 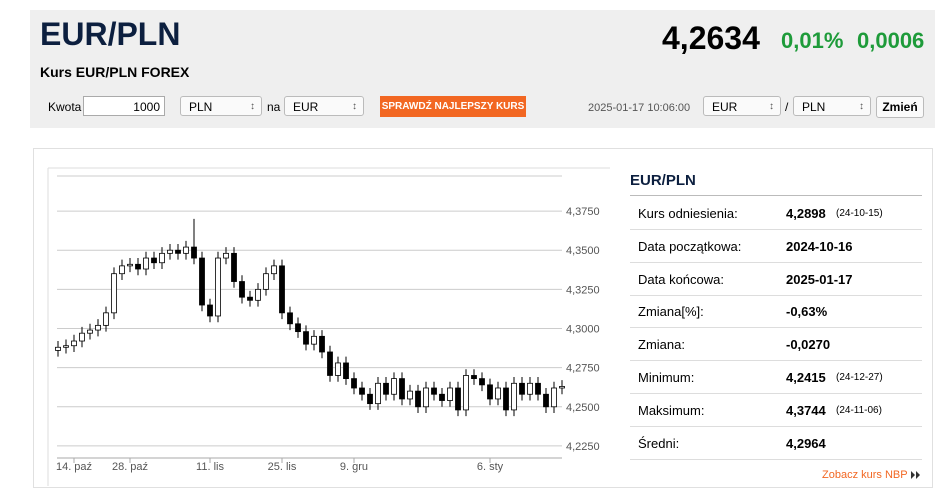 I want to click on info-row: Średni: 4,2964, so click(x=776, y=443).